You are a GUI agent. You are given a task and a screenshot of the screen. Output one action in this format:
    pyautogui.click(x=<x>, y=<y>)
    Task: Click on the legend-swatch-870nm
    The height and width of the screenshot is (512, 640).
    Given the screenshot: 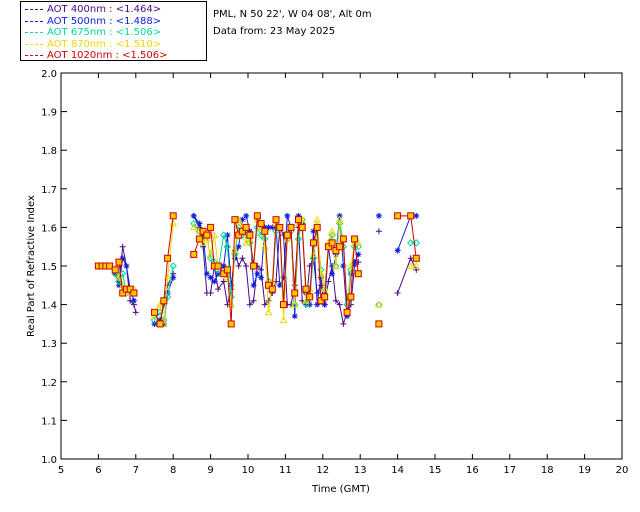 What is the action you would take?
    pyautogui.click(x=34, y=44)
    